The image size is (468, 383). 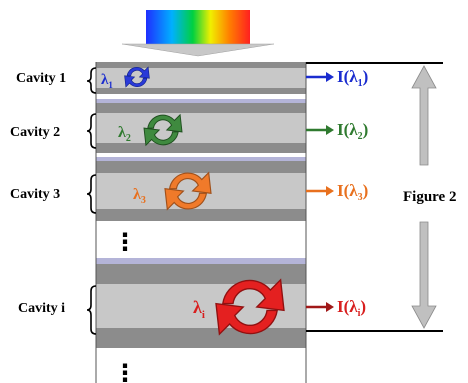 What do you see at coordinates (352, 131) in the screenshot?
I see `output-2-label: I(λ2)` at bounding box center [352, 131].